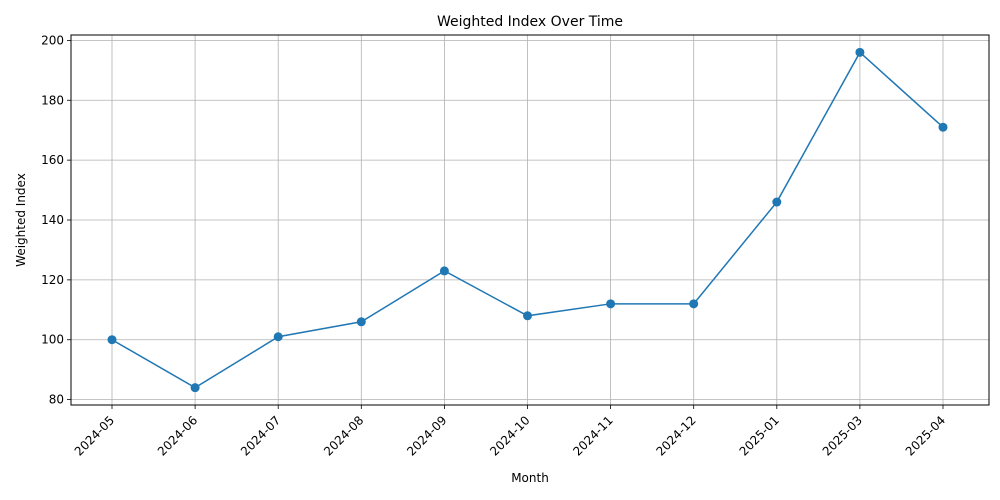  I want to click on y-tick-label: 200, so click(52, 40).